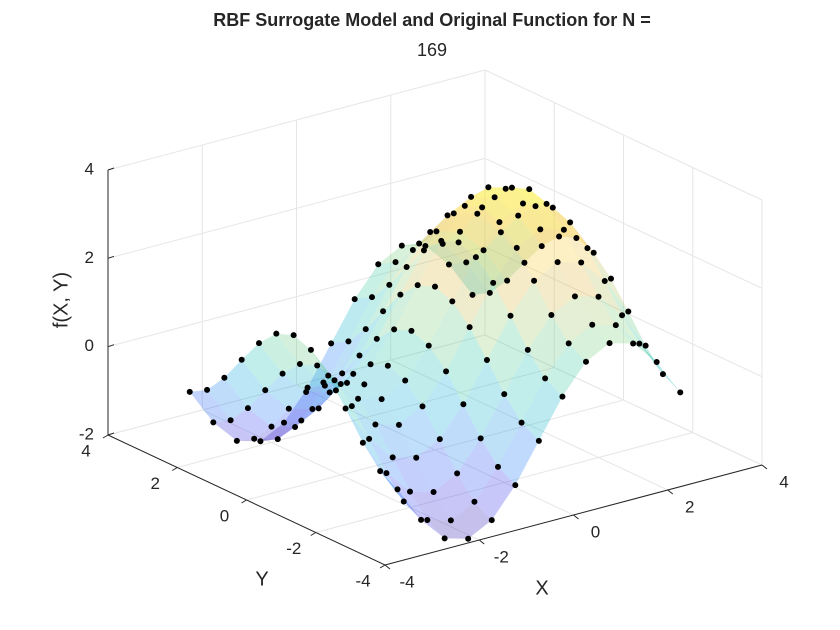 This screenshot has width=840, height=630. What do you see at coordinates (387, 567) in the screenshot?
I see `x-tick` at bounding box center [387, 567].